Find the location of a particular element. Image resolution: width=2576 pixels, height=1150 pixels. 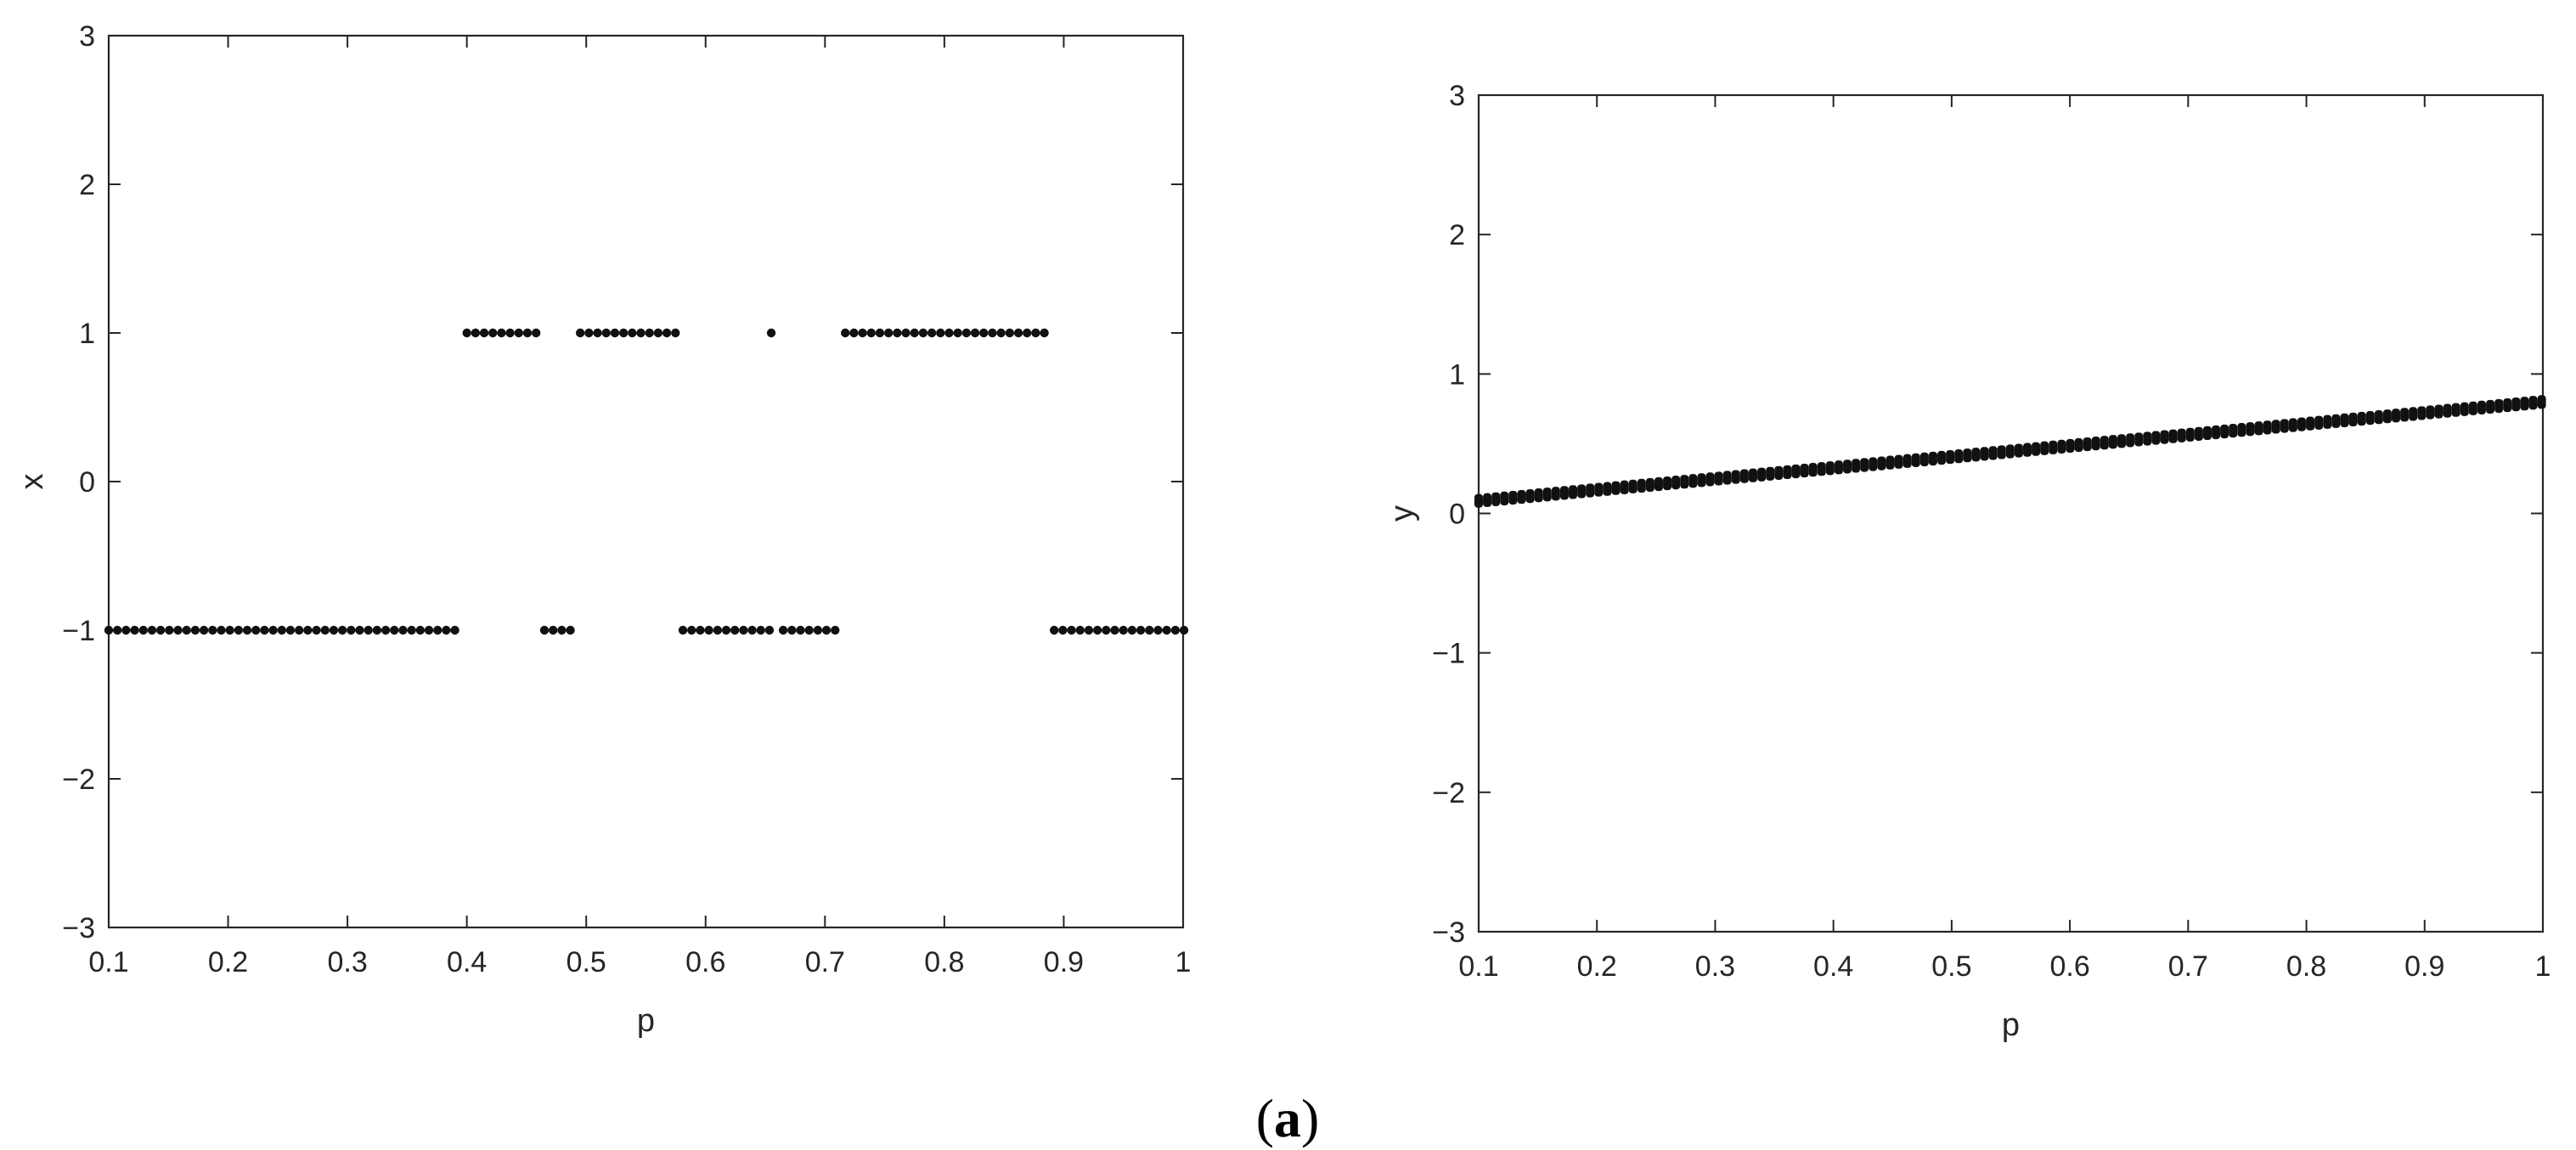

right-x-tick-label: 0.2 is located at coordinates (1597, 966).